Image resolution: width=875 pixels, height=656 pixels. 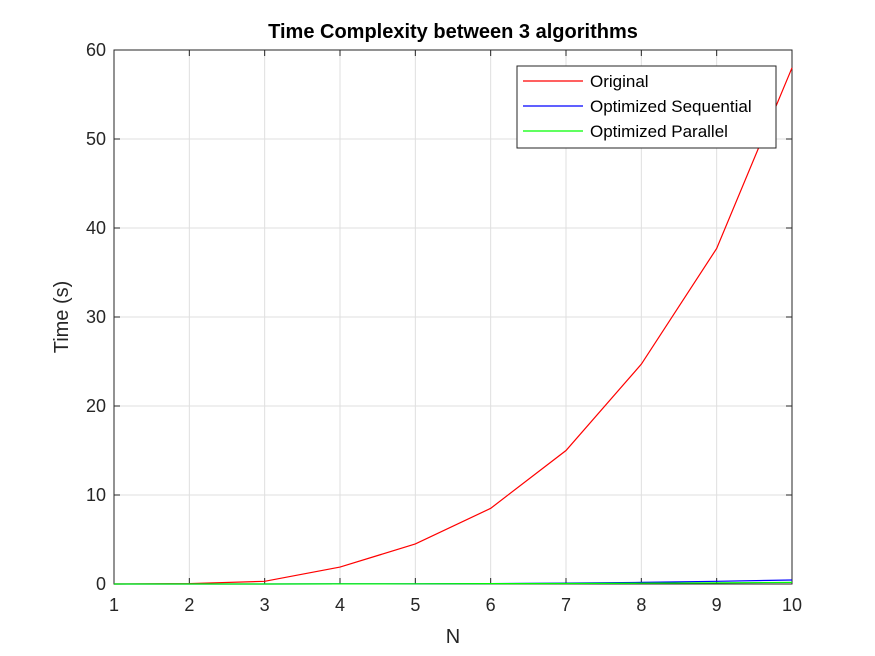 I want to click on y-axis-label: Time (s), so click(x=62, y=317).